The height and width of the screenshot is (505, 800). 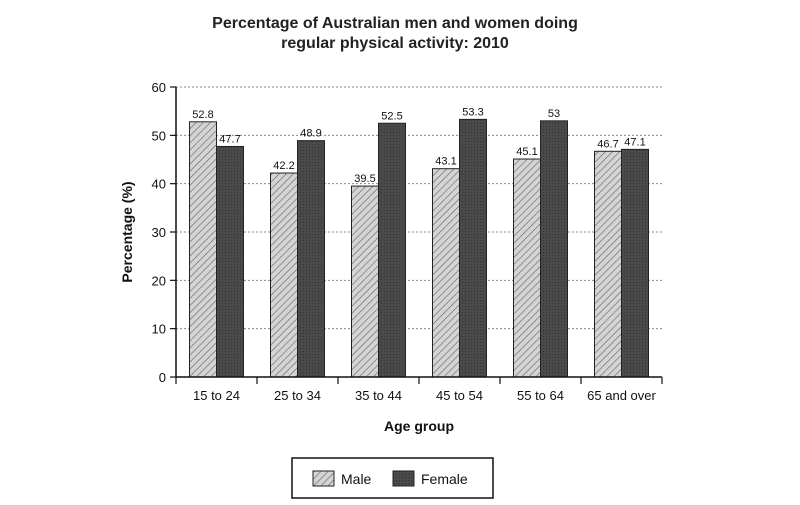 I want to click on data-label: 42.2, so click(x=283, y=166).